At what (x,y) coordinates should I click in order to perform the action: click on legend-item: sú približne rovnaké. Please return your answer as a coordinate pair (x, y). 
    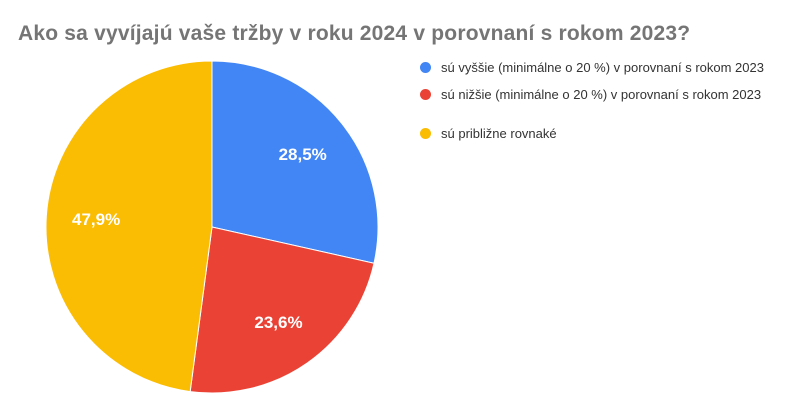
    Looking at the image, I should click on (592, 133).